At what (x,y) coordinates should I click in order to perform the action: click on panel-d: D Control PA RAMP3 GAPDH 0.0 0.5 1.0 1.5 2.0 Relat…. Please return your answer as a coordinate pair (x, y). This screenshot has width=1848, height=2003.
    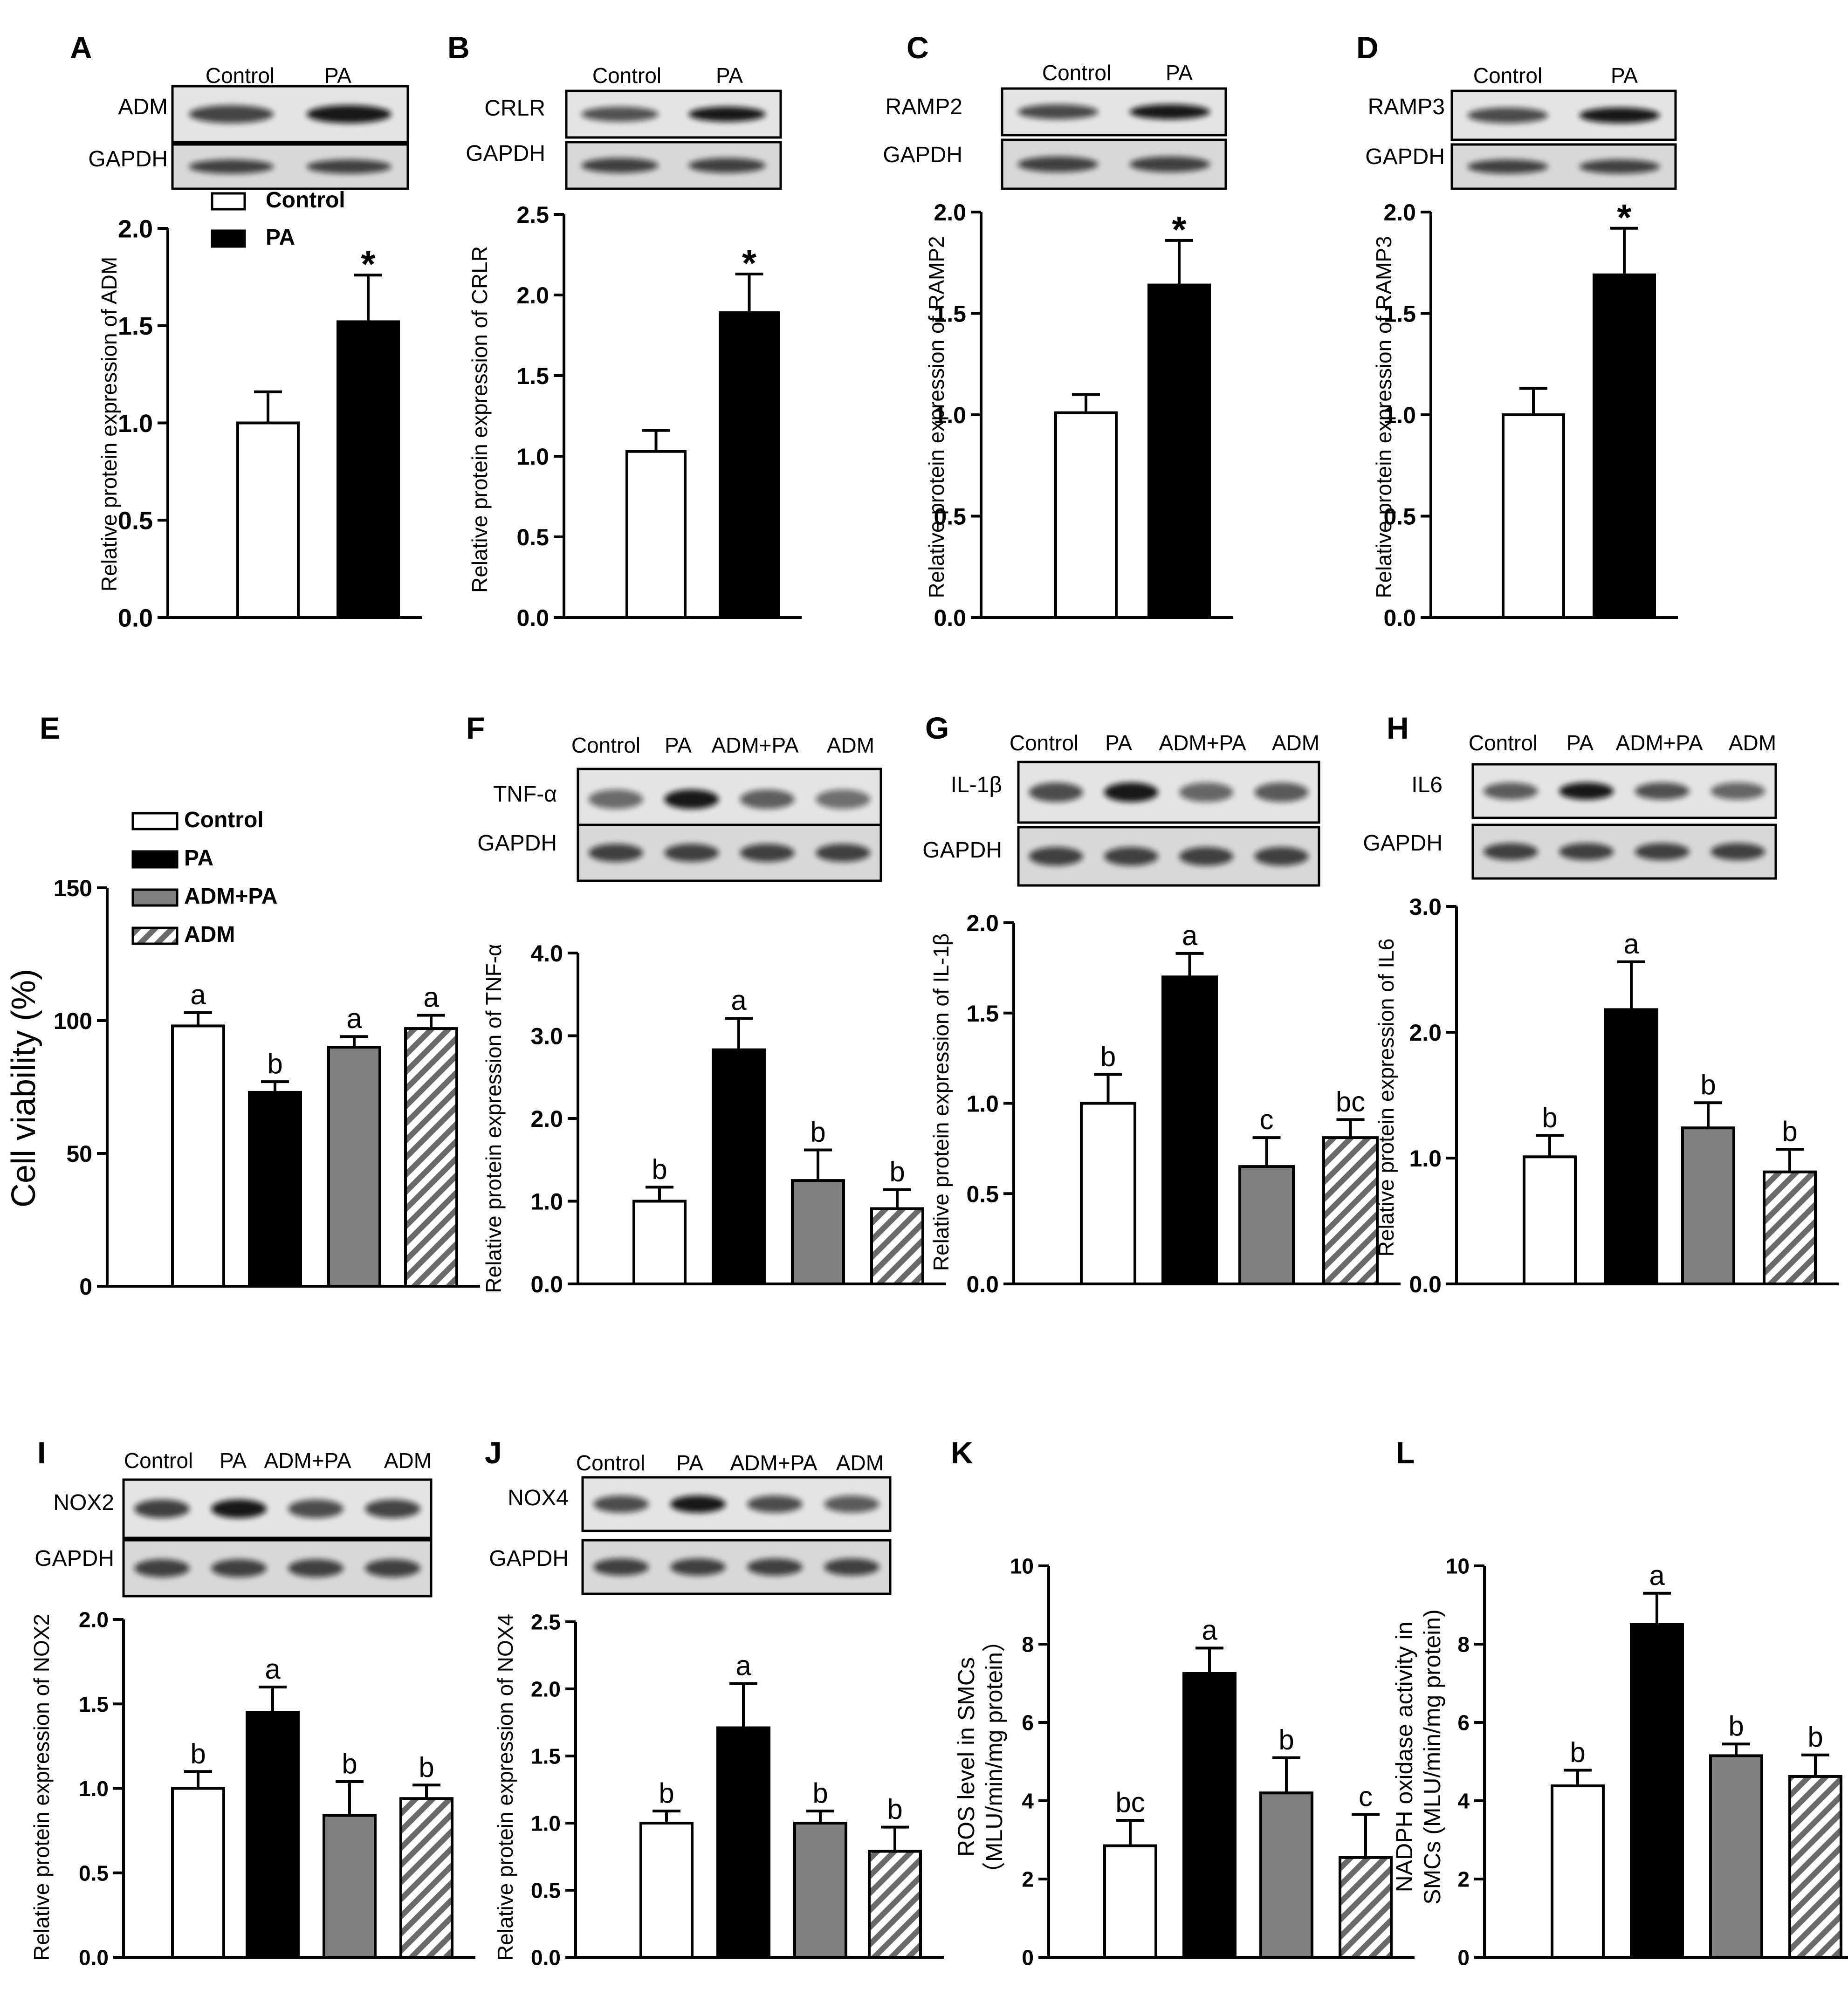
    Looking at the image, I should click on (1517, 330).